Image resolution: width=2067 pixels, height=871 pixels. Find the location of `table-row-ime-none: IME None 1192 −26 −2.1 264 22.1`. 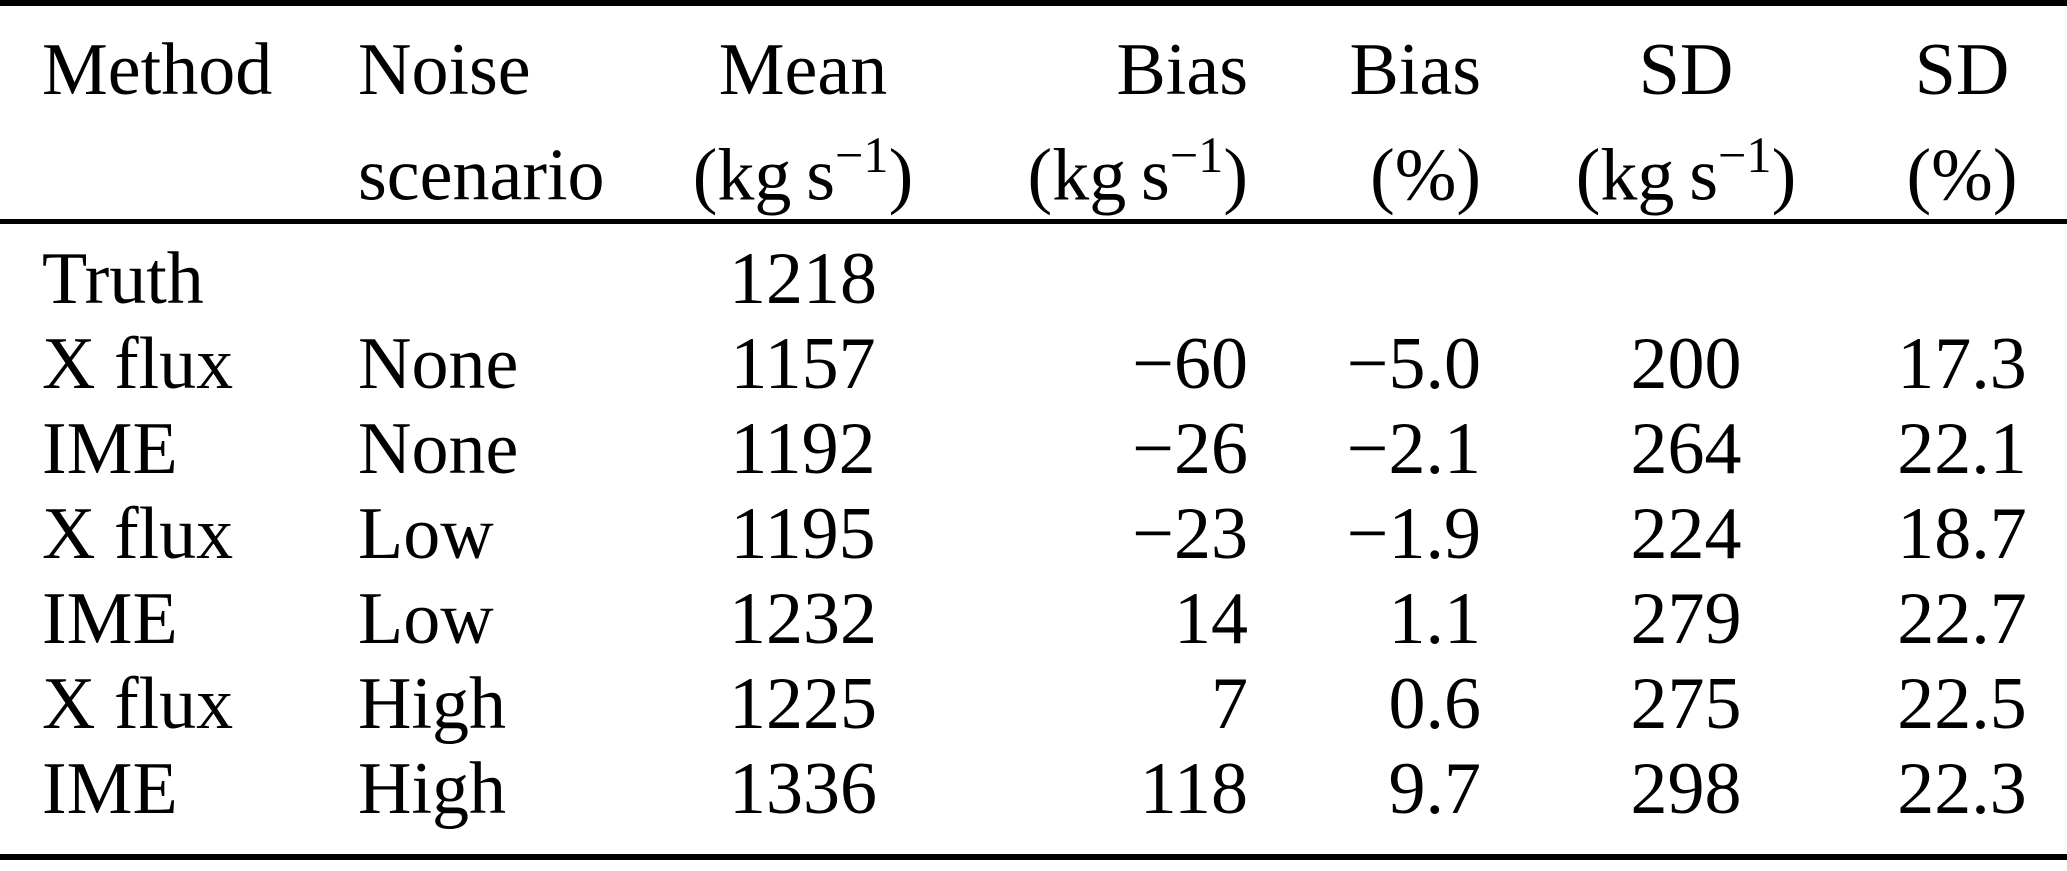

table-row-ime-none: IME None 1192 −26 −2.1 264 22.1 is located at coordinates (1033, 449).